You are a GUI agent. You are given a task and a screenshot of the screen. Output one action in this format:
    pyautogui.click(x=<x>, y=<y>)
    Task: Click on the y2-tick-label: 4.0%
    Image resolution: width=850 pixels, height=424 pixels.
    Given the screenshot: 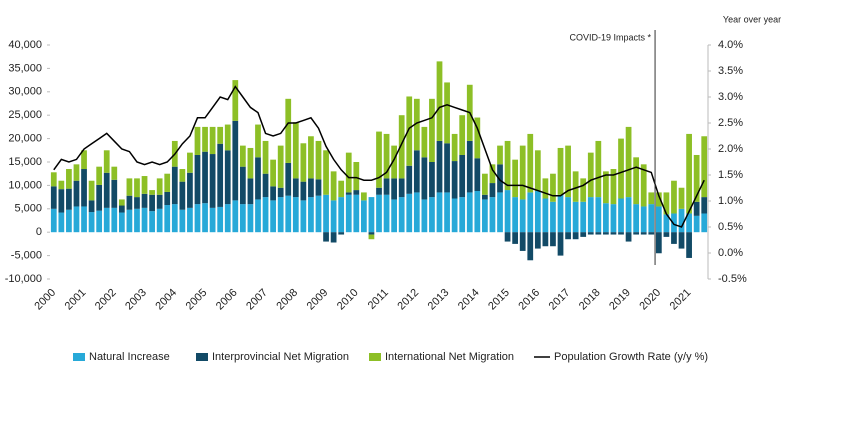 What is the action you would take?
    pyautogui.click(x=730, y=45)
    